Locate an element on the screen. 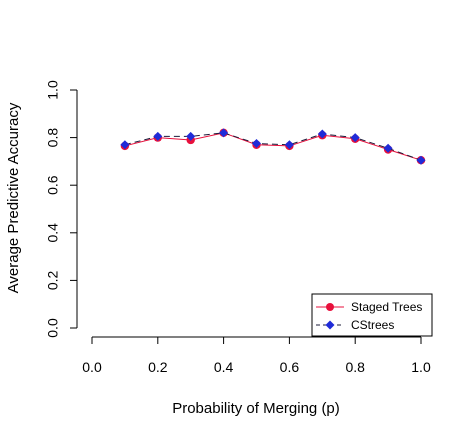 This screenshot has width=474, height=436. y-tick-label: 0.2 is located at coordinates (53, 280).